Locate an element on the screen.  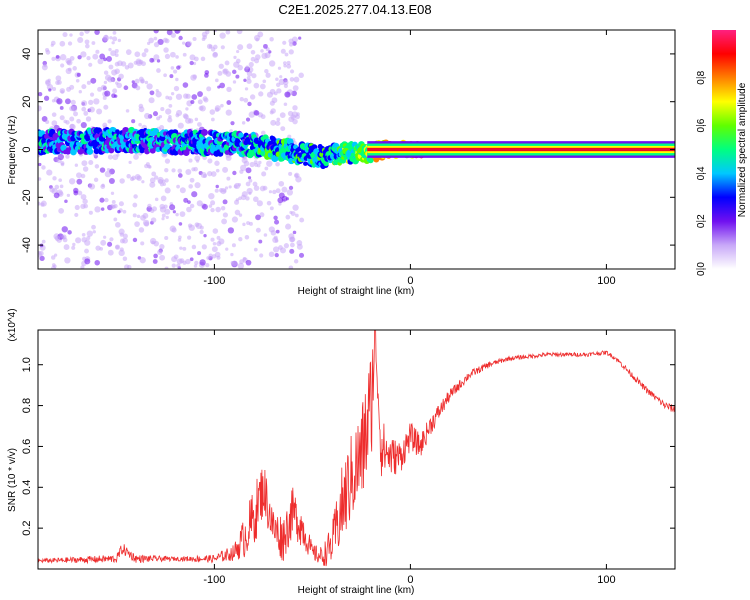
y-tick-label: 1.0 is located at coordinates (27, 364).